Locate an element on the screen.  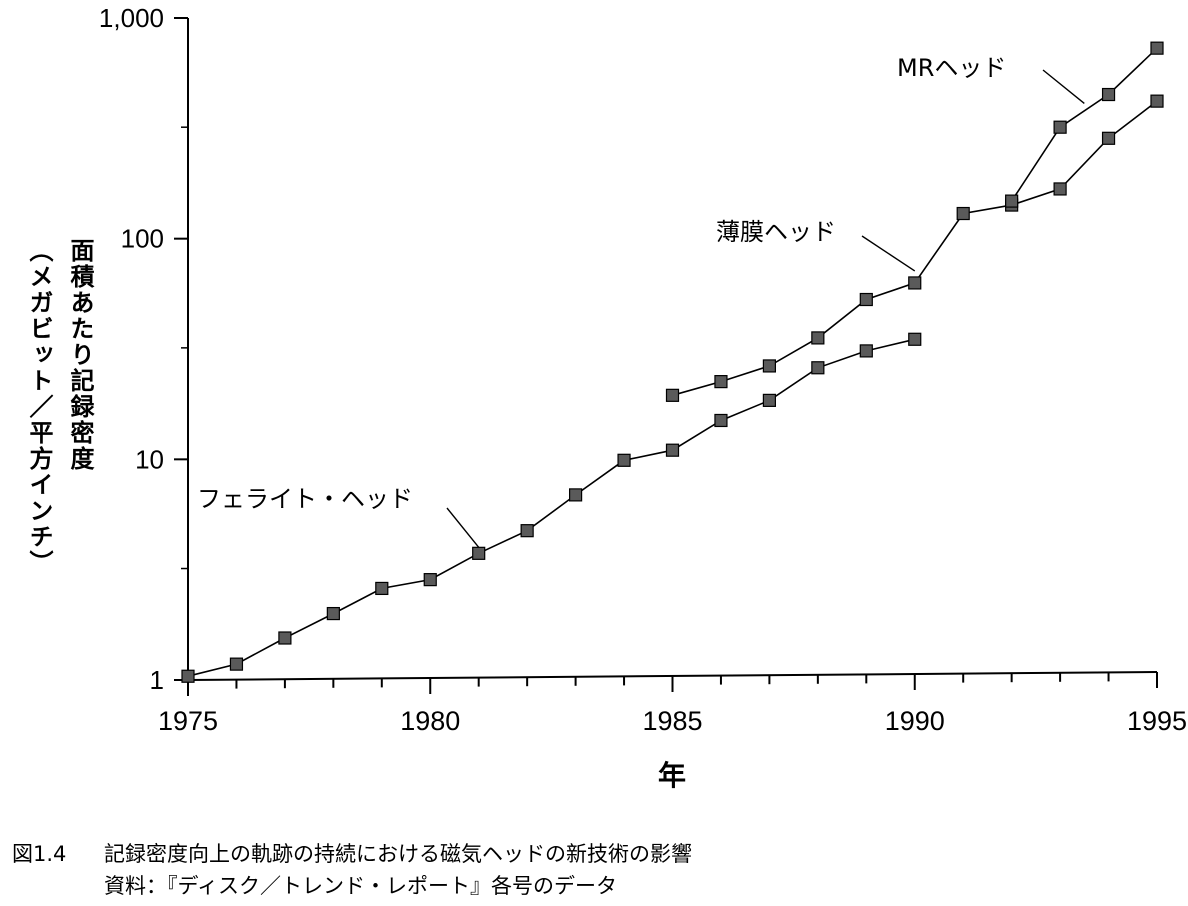
x-tick-label: 1980 is located at coordinates (430, 721).